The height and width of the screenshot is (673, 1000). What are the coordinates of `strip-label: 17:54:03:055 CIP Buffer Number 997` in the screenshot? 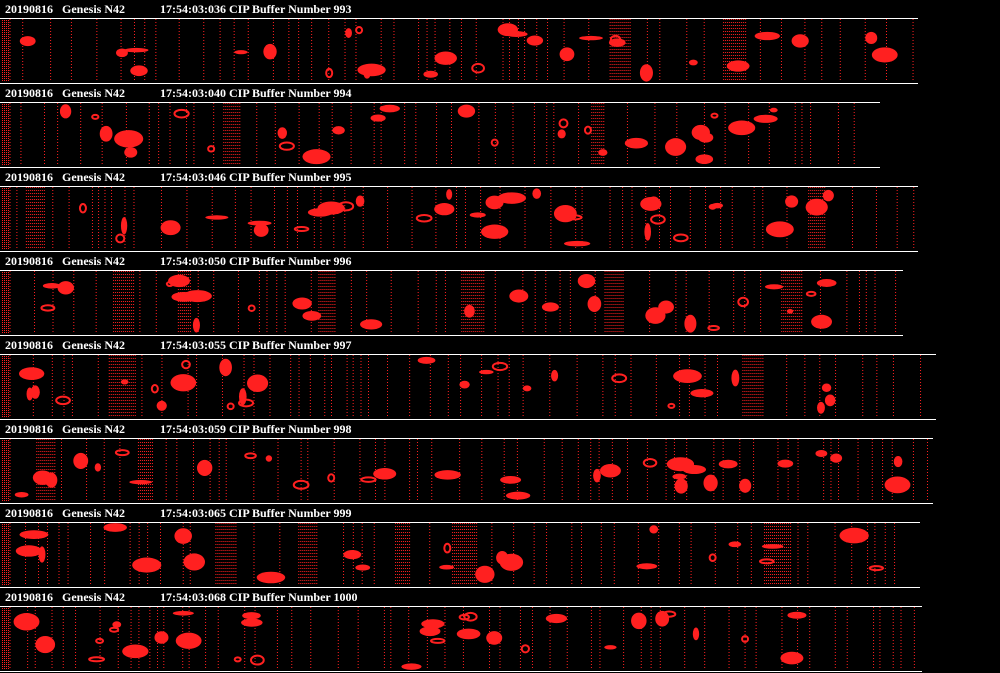 It's located at (256, 345).